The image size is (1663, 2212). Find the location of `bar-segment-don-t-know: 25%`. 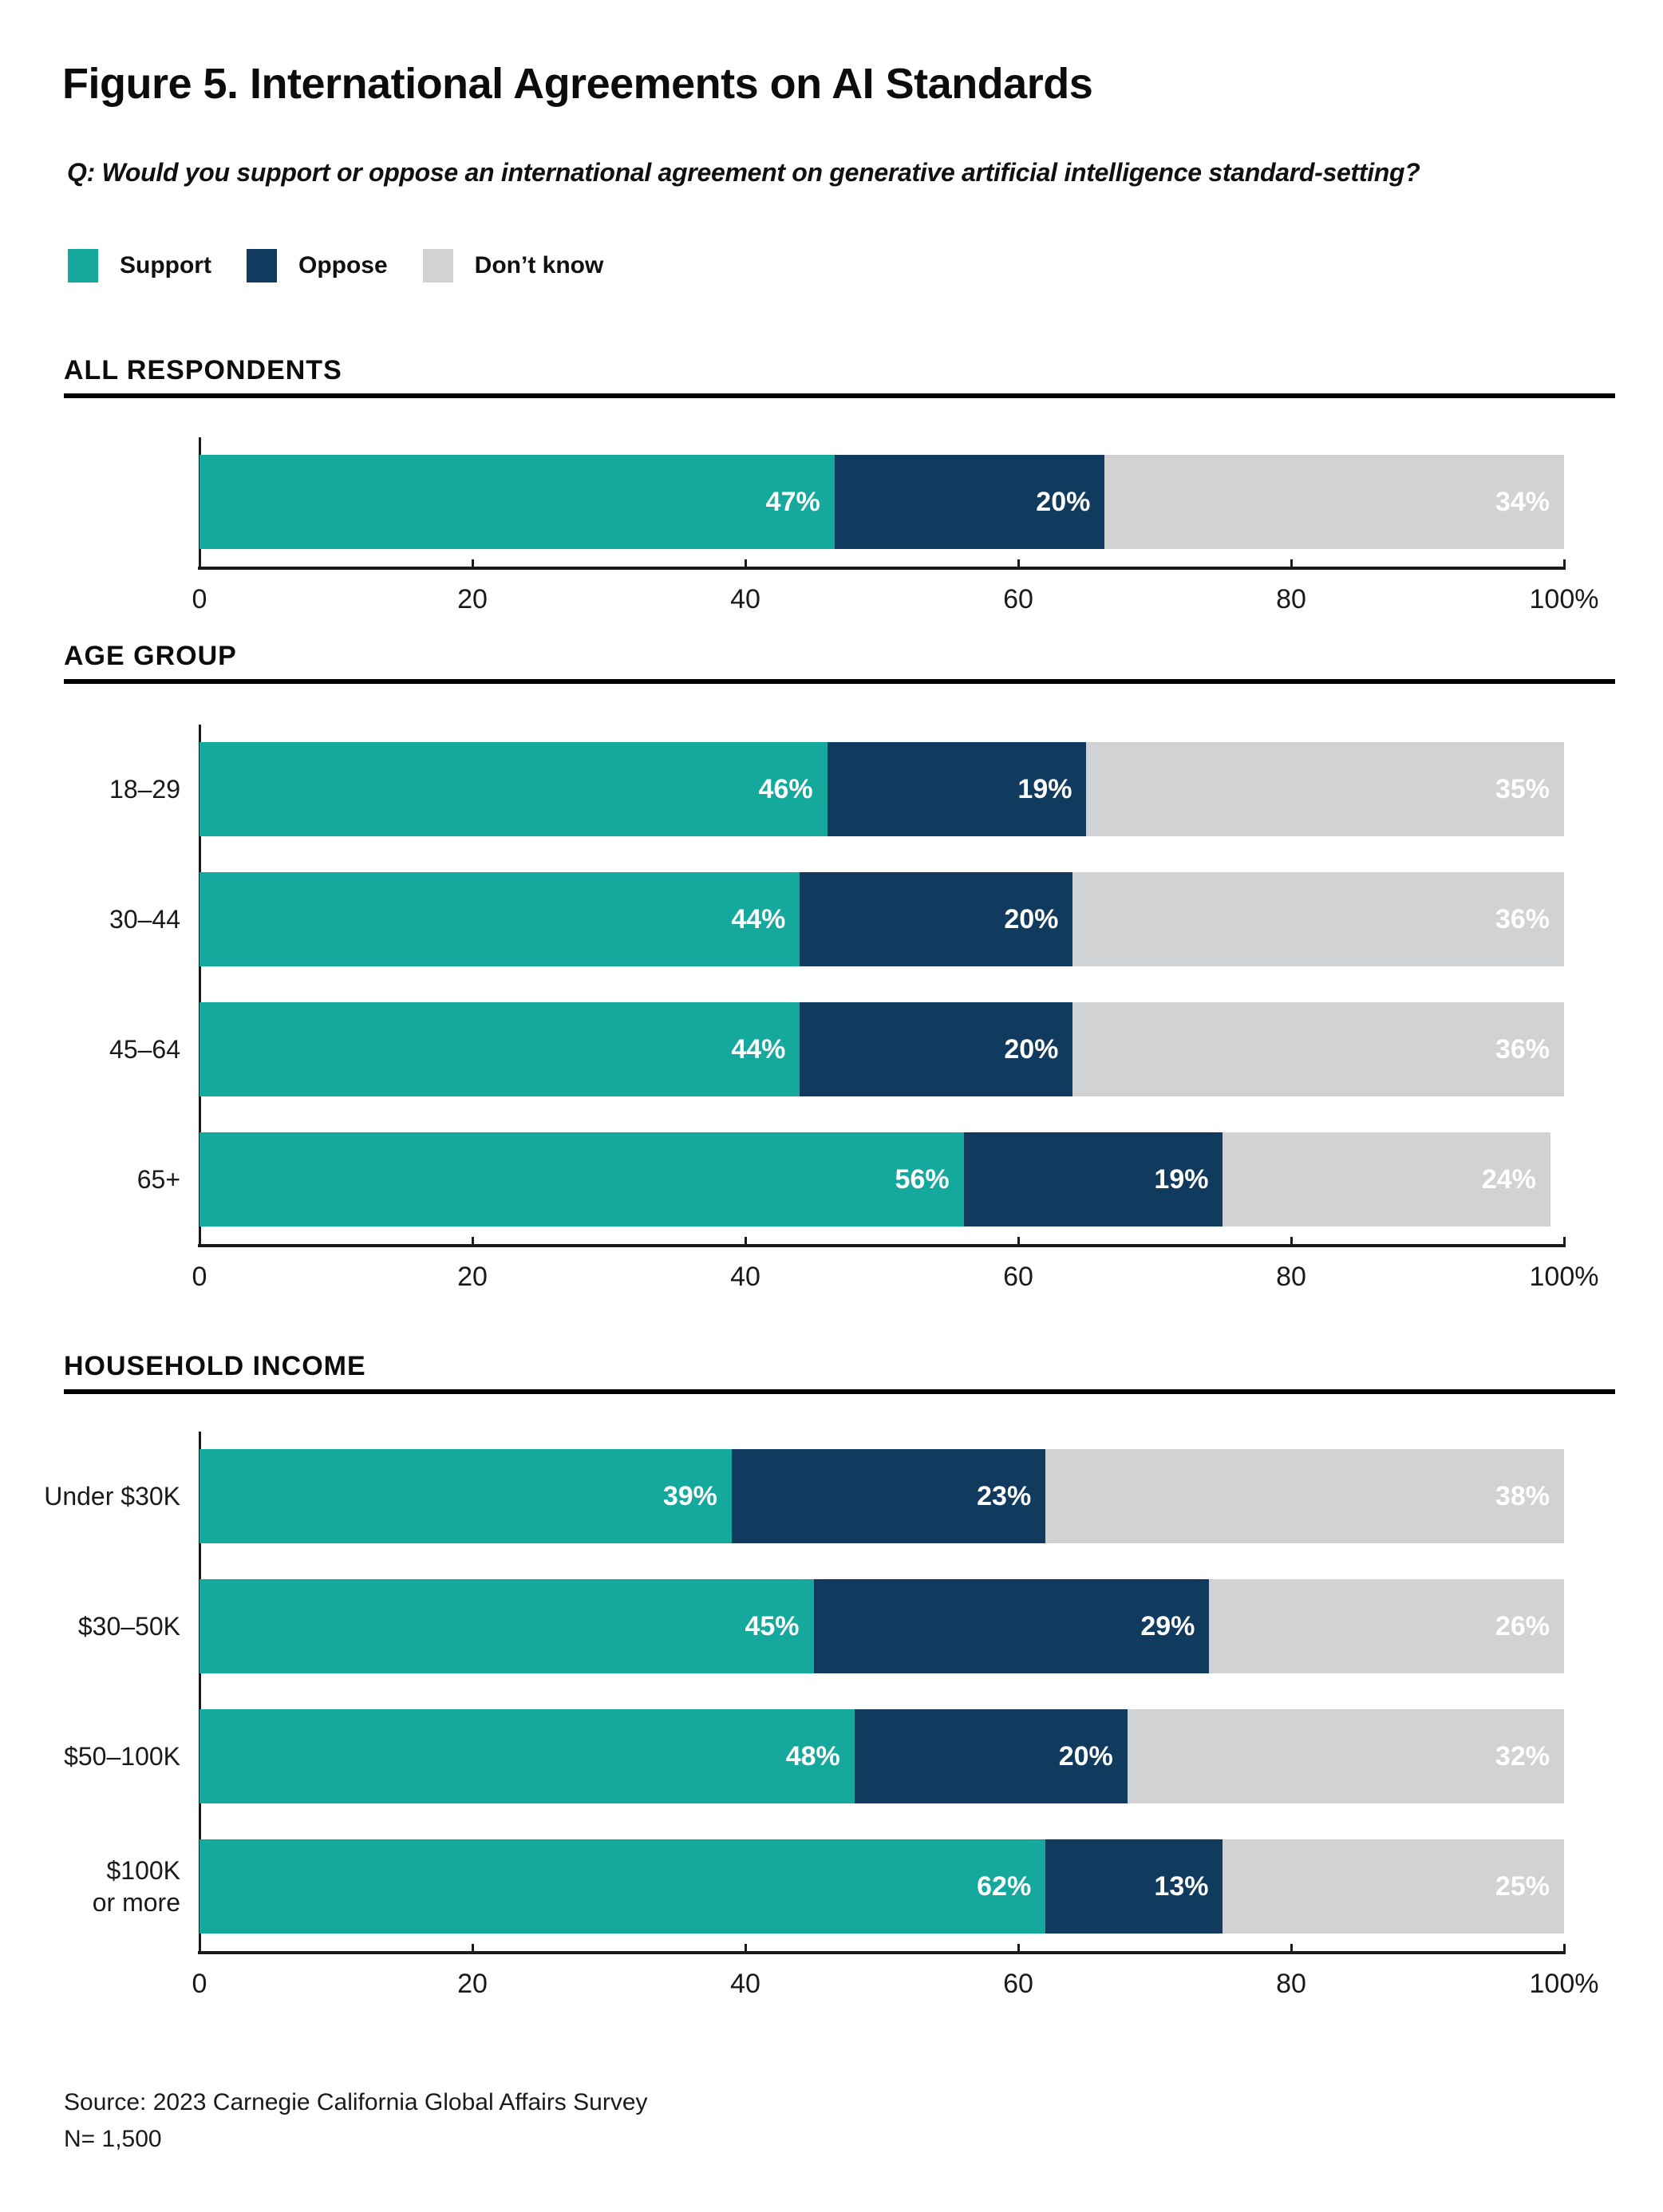

bar-segment-don-t-know: 25% is located at coordinates (1393, 1886).